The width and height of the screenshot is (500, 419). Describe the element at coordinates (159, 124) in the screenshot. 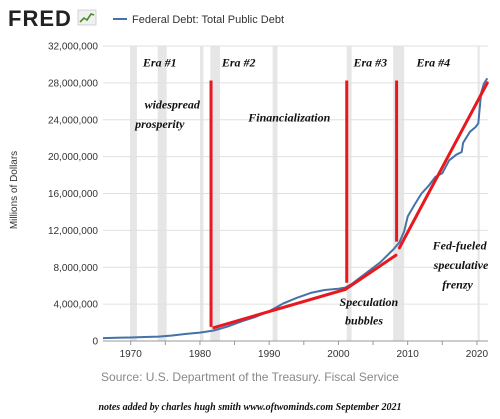

I see `annotation-text: prosperity` at that location.